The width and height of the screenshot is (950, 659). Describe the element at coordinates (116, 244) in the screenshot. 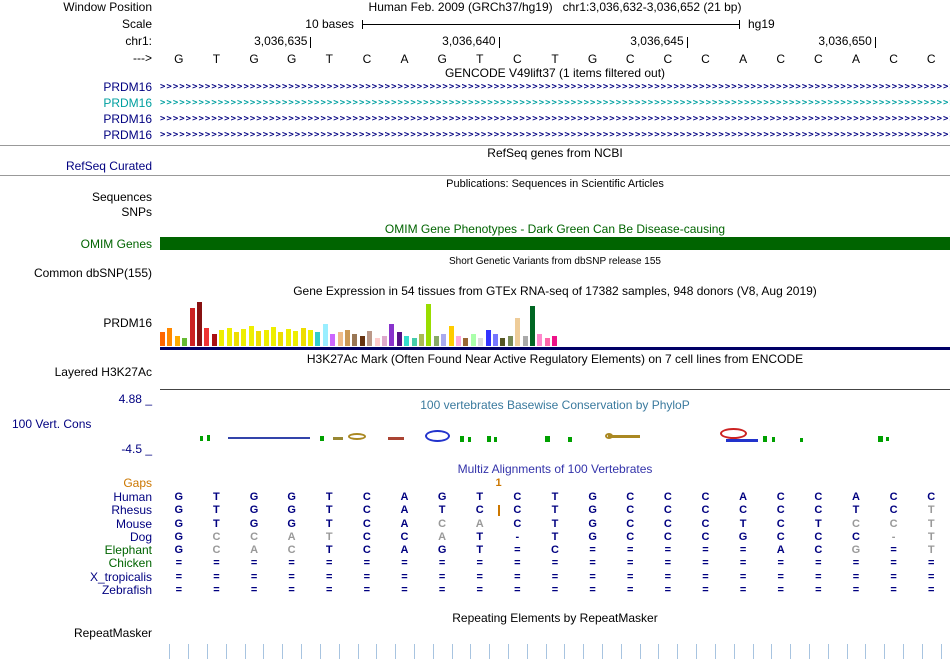

I see `track-label-omim-genes: OMIM Genes` at that location.